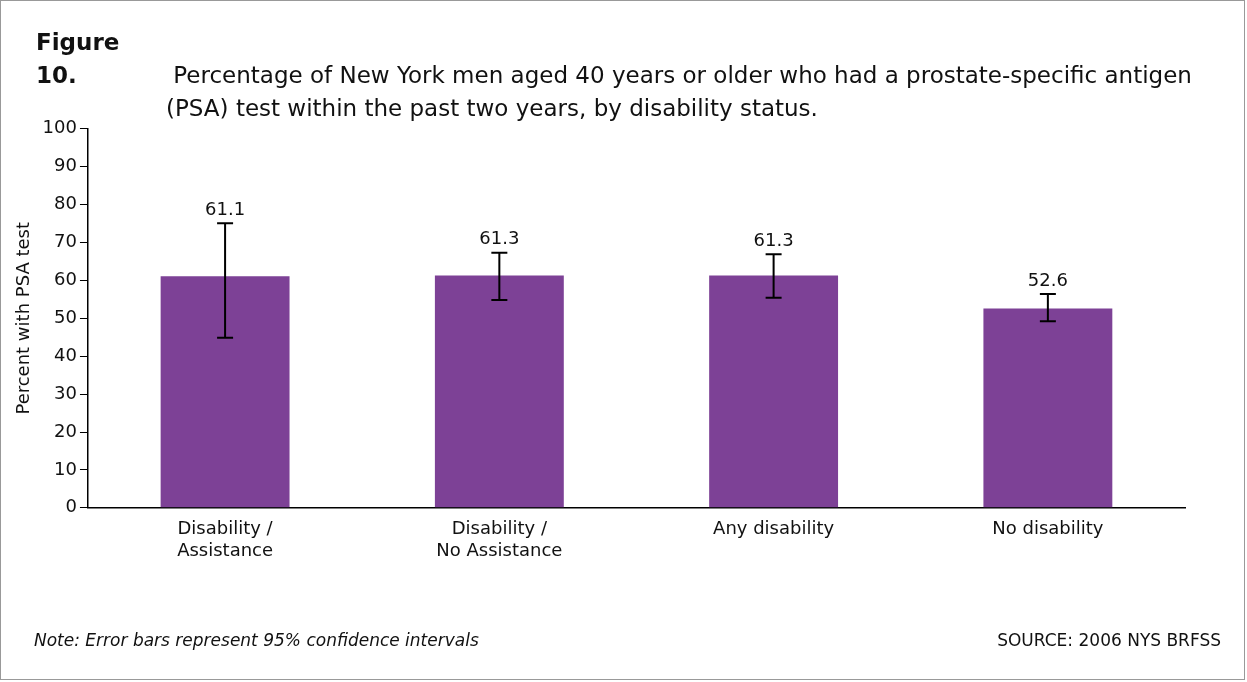  Describe the element at coordinates (23, 318) in the screenshot. I see `y-axis-title: Percent with PSA test` at that location.